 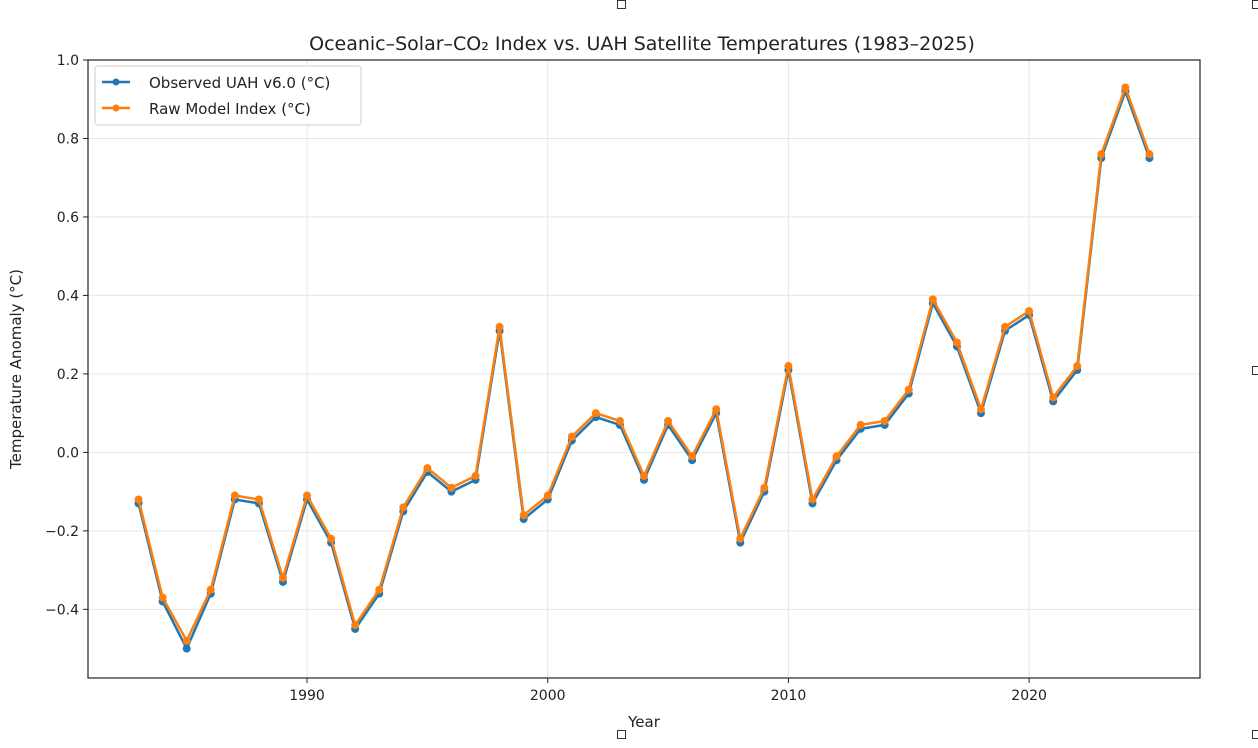 What do you see at coordinates (186, 648) in the screenshot?
I see `data-point-observed` at bounding box center [186, 648].